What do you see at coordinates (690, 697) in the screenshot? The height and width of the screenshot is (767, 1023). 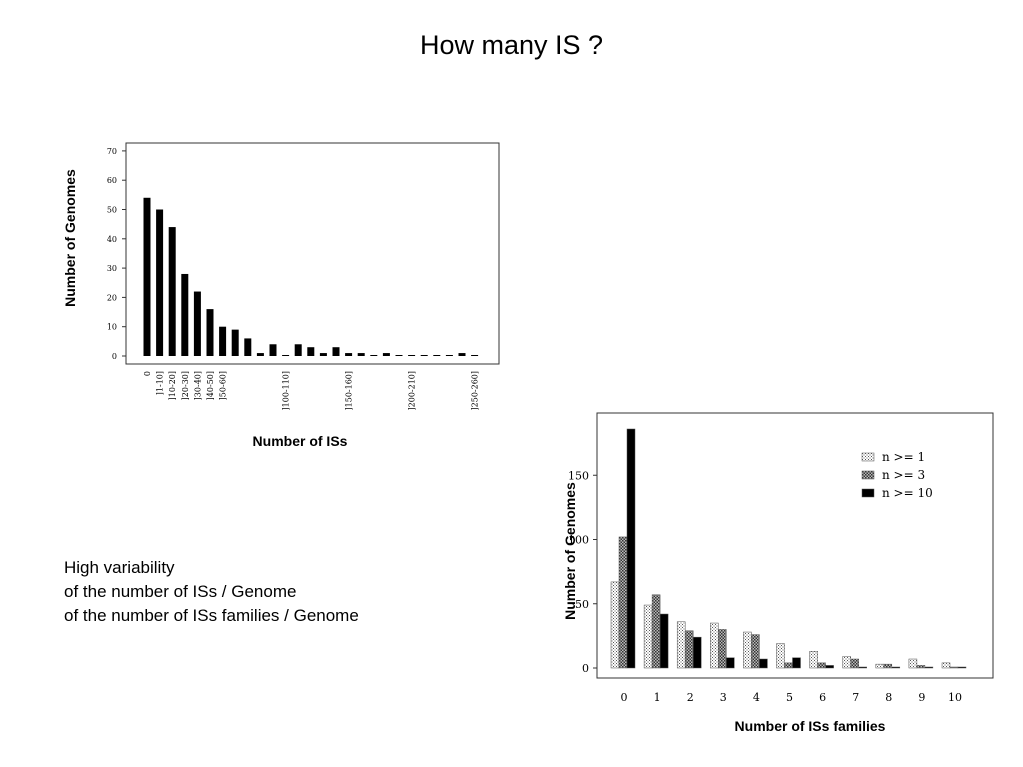 I see `chart2-x-tick-label: 2` at bounding box center [690, 697].